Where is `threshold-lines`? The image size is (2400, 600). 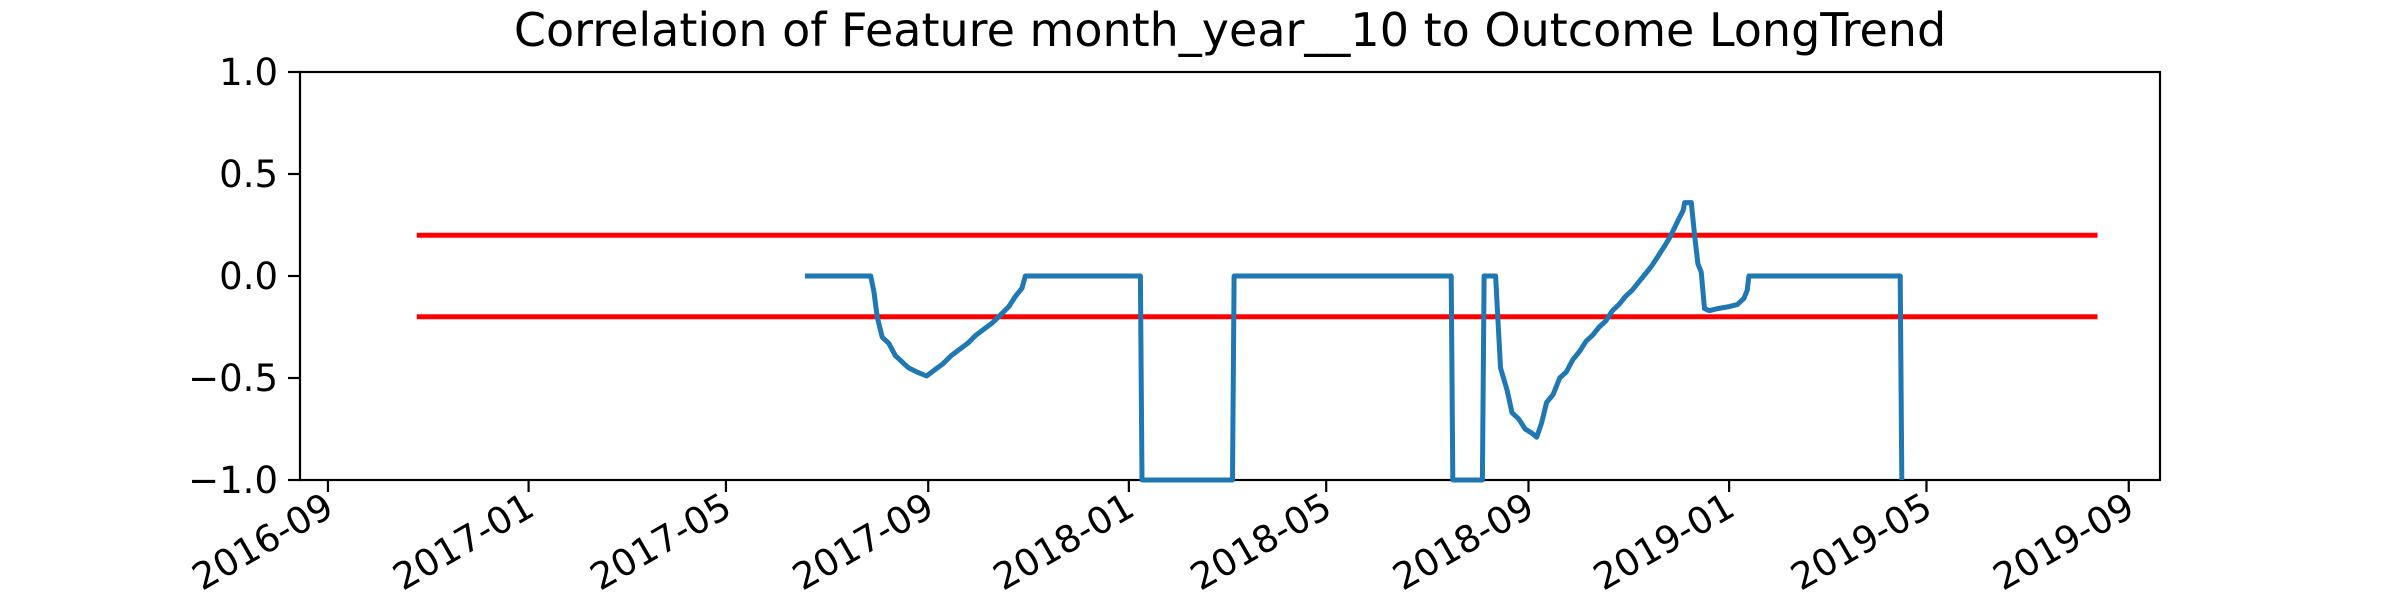 threshold-lines is located at coordinates (1257, 276).